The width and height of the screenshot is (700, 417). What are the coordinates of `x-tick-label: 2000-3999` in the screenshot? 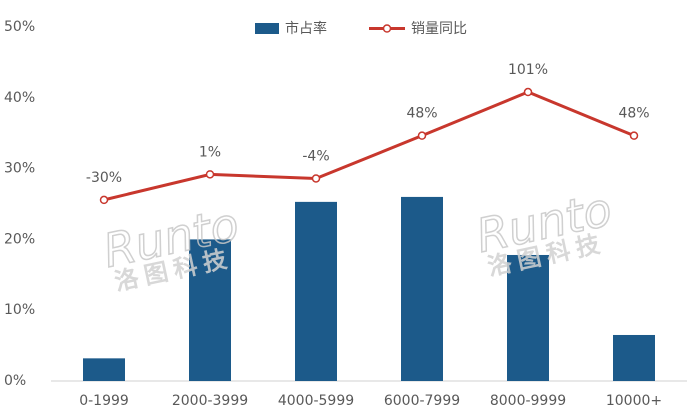 It's located at (210, 401).